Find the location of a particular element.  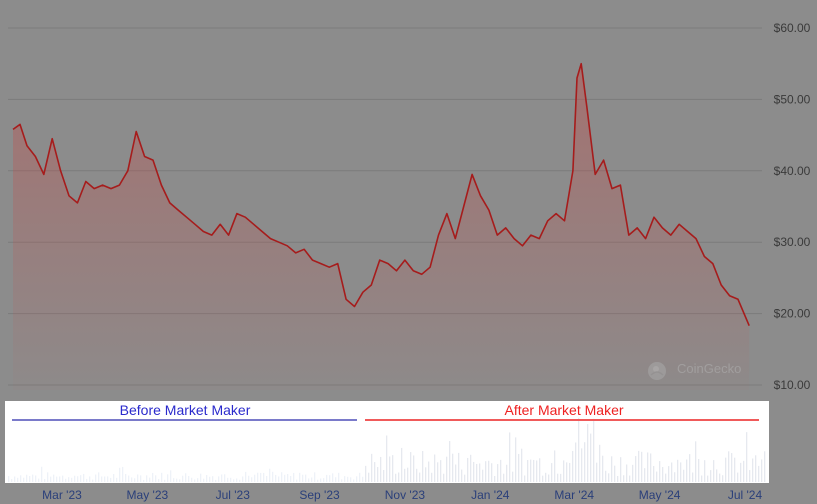

watermark-text: CoinGecko is located at coordinates (709, 368).